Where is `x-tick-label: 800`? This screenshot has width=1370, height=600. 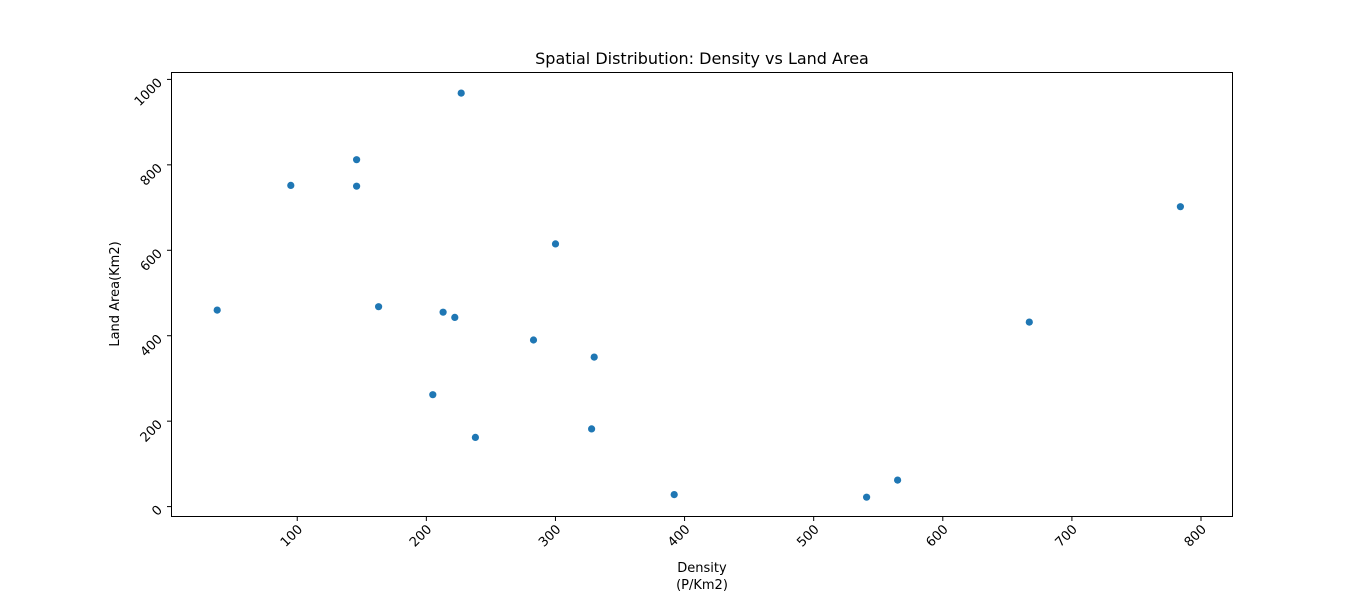 x-tick-label: 800 is located at coordinates (1196, 536).